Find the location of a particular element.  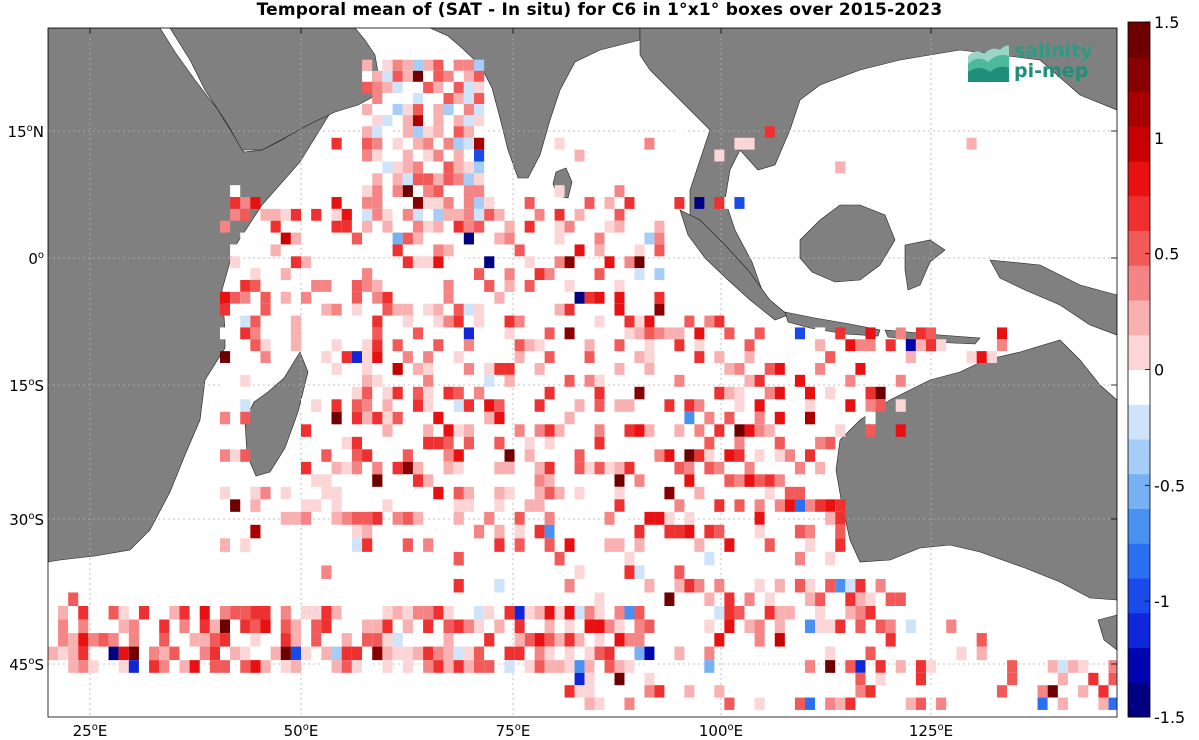

colorbar-label: -1.5 is located at coordinates (1169, 717).